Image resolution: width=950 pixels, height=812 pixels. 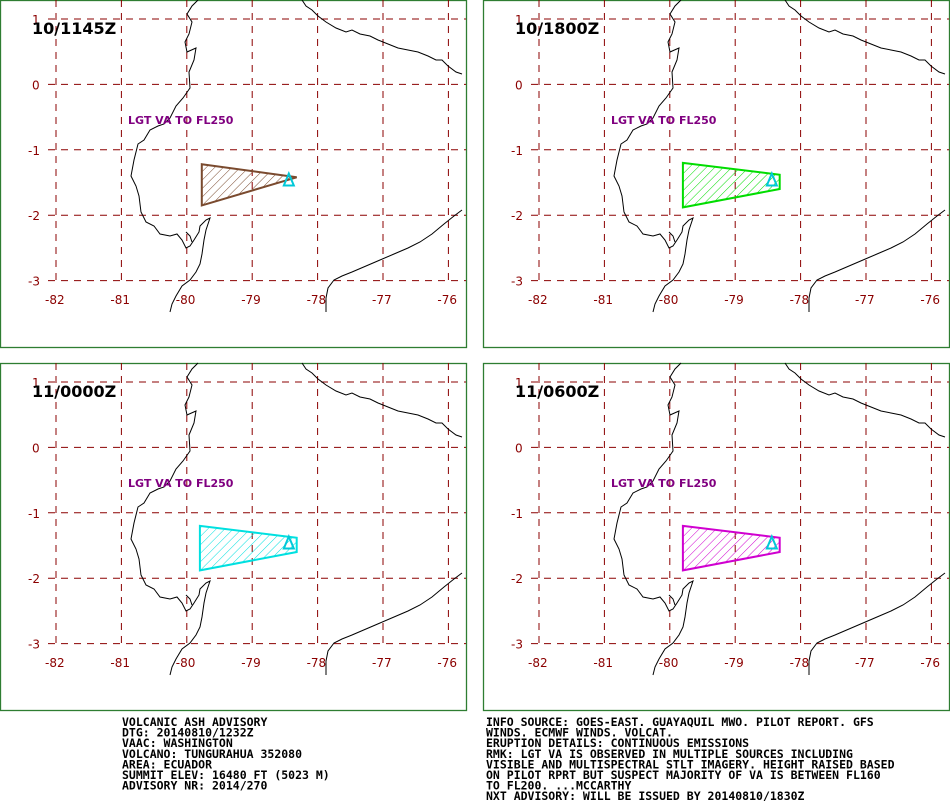 I want to click on panel-valid-time: 10/1145Z, so click(x=74, y=28).